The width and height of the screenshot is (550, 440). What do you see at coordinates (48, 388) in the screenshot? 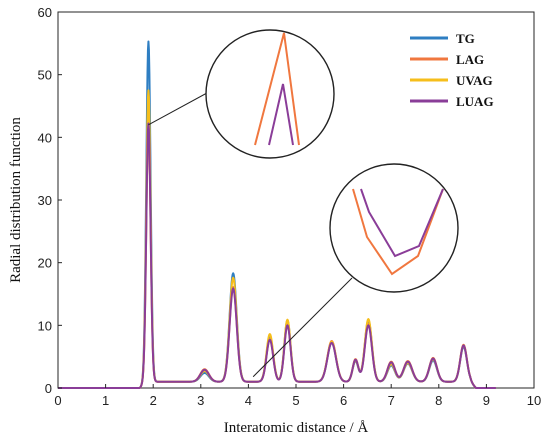
I see `y-tick-label: 0` at bounding box center [48, 388].